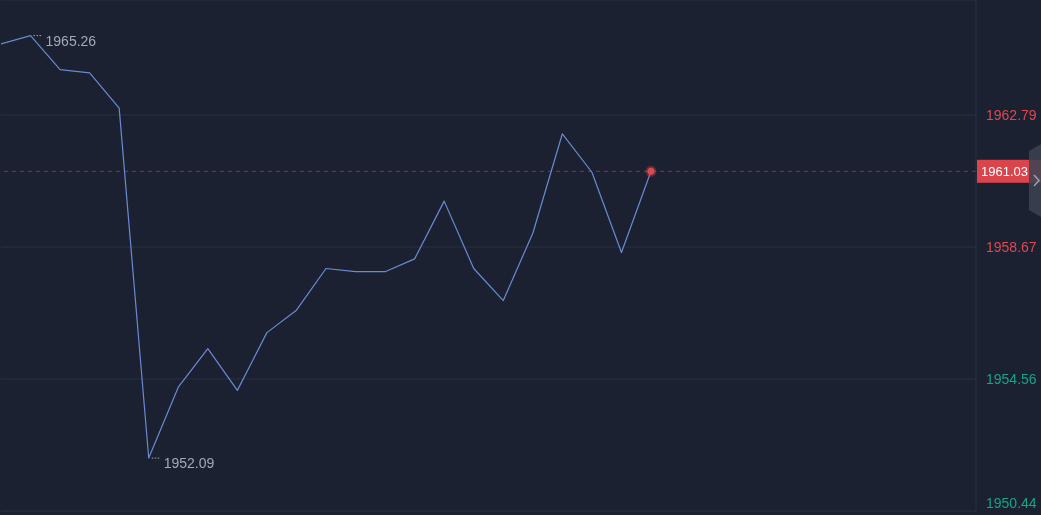  I want to click on ref-line-label: 1961.03, so click(1004, 171).